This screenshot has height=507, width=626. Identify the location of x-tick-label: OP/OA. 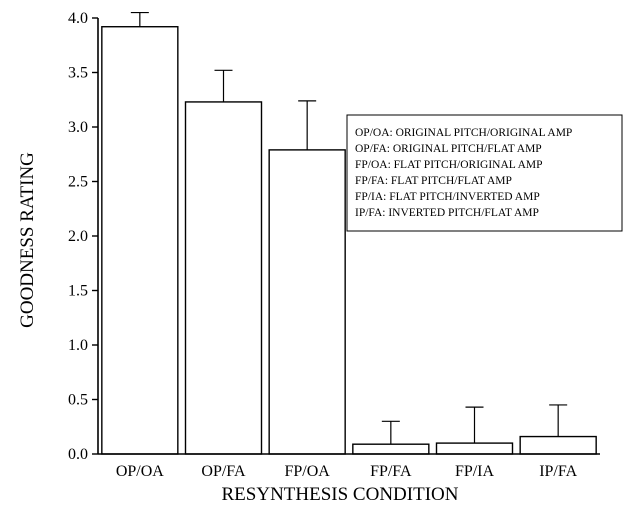
(140, 471).